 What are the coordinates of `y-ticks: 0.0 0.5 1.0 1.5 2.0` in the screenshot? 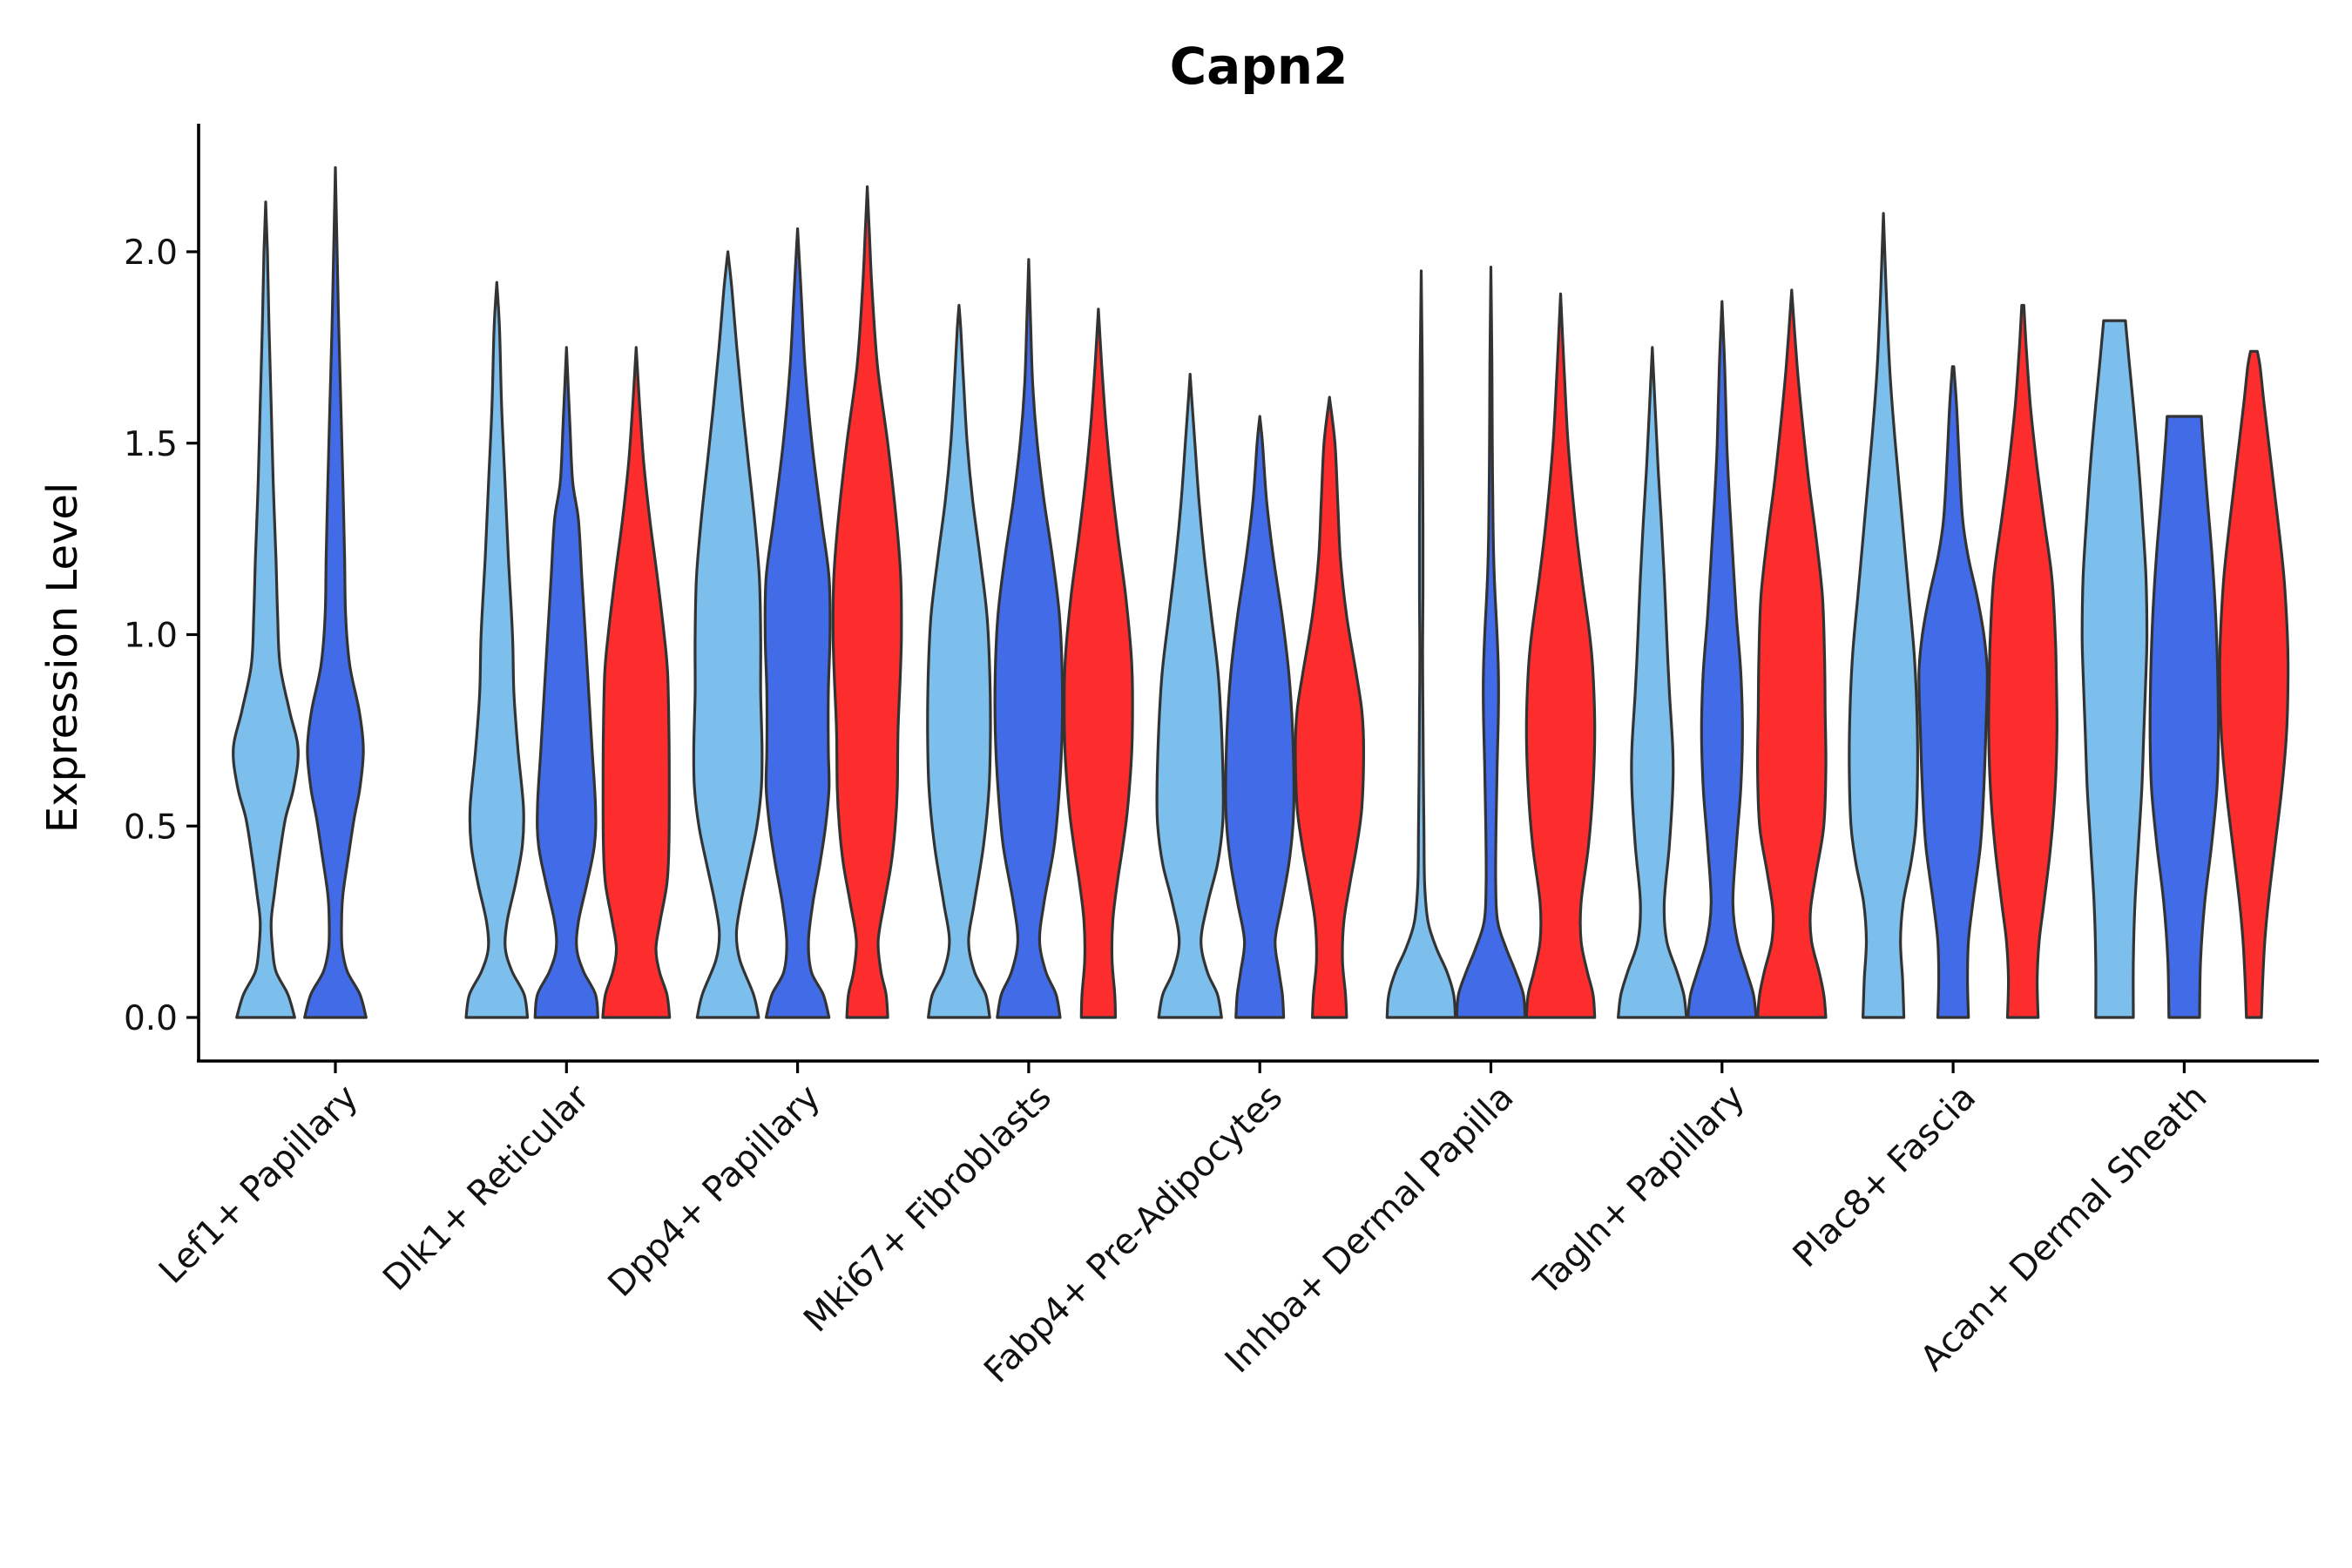 It's located at (161, 635).